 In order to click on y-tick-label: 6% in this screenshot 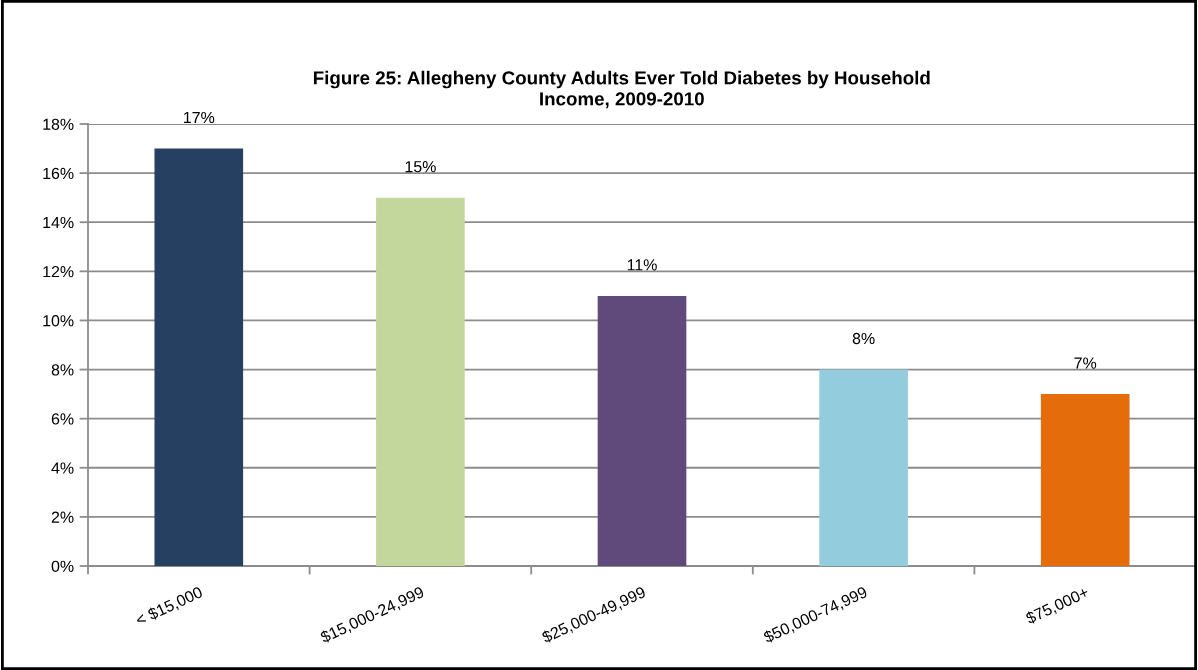, I will do `click(62, 419)`.